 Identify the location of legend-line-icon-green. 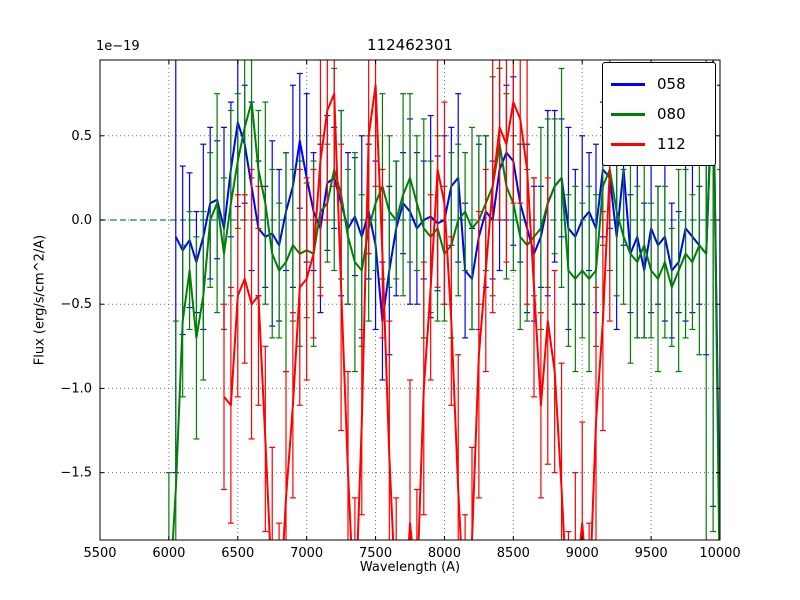
(628, 114).